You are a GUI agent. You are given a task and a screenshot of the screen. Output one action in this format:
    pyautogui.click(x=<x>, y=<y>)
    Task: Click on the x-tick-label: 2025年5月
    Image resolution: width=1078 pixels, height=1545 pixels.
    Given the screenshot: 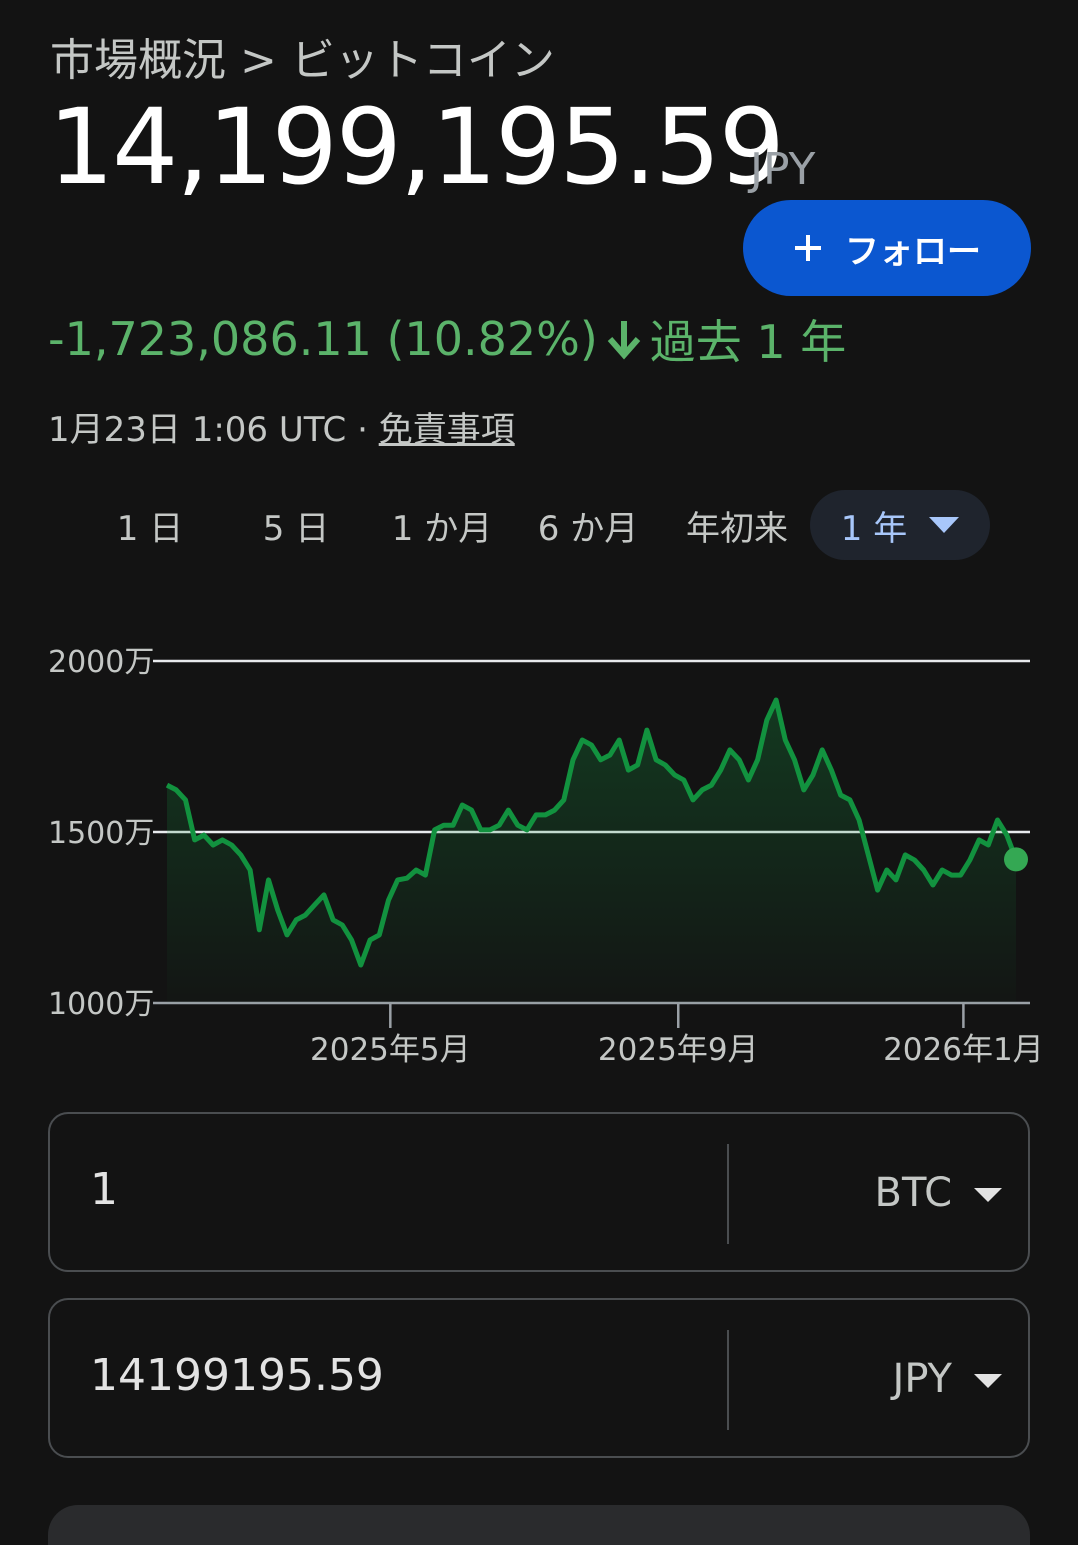 What is the action you would take?
    pyautogui.click(x=390, y=1050)
    